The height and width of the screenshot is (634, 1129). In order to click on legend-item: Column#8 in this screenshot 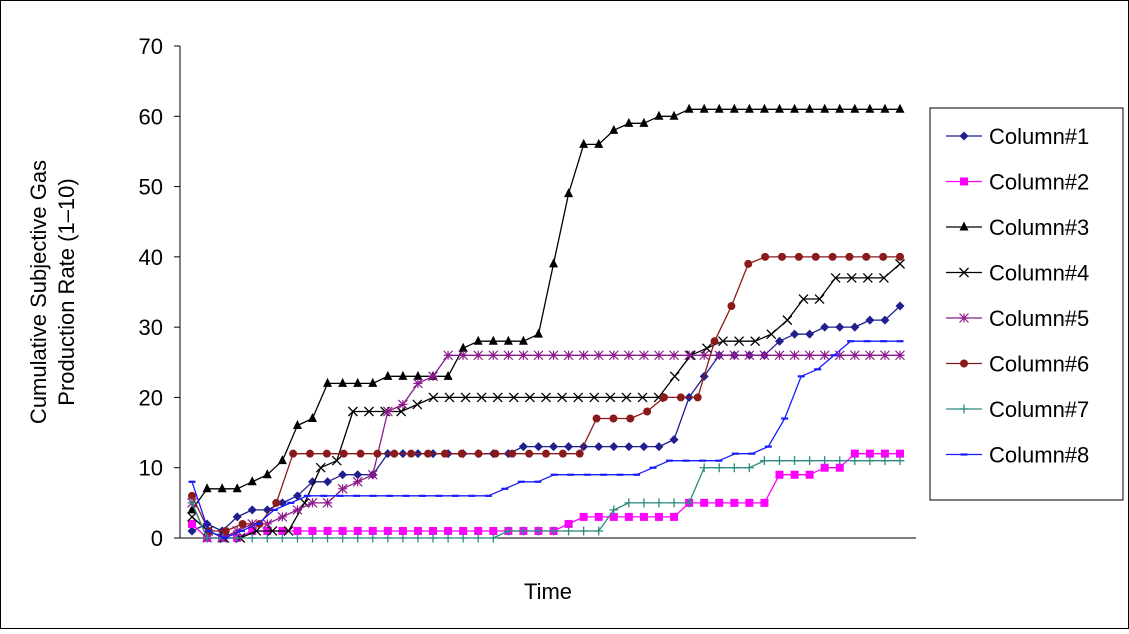, I will do `click(1017, 455)`.